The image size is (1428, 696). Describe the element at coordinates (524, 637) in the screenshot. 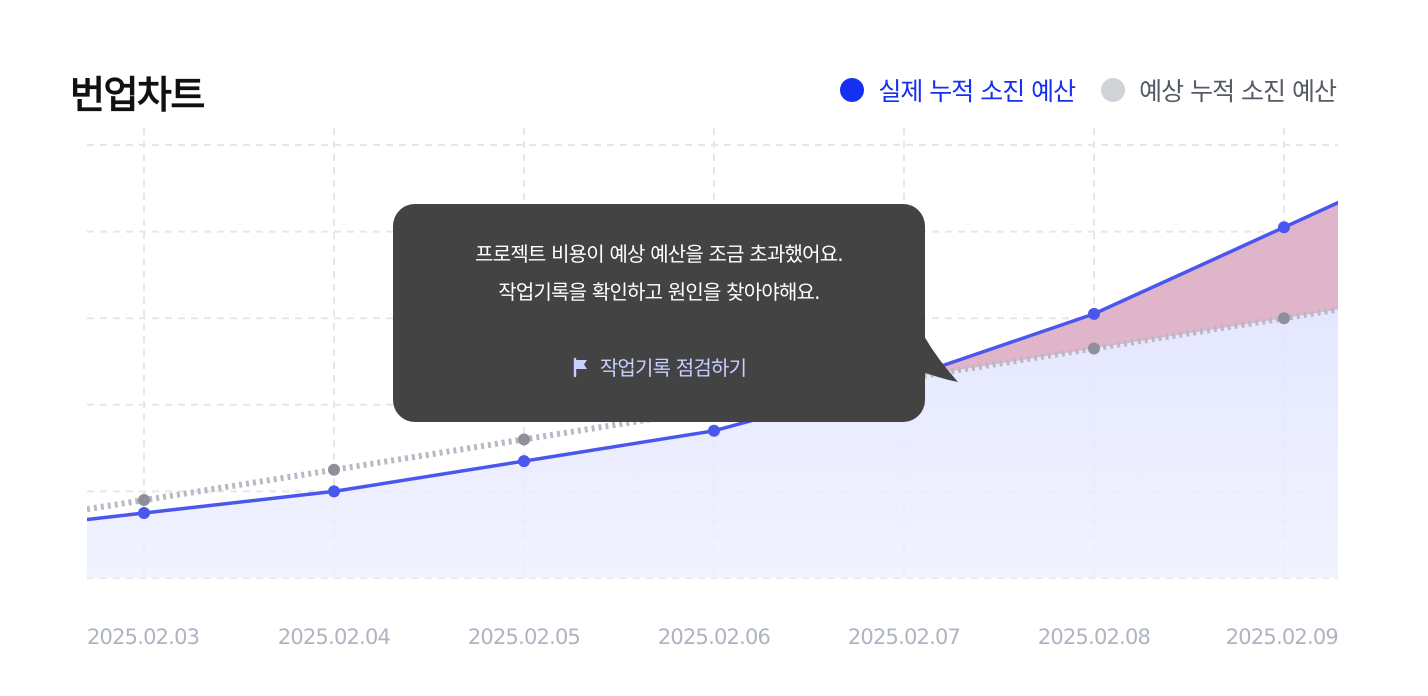

I see `x-tick-label: 2025.02.05` at that location.